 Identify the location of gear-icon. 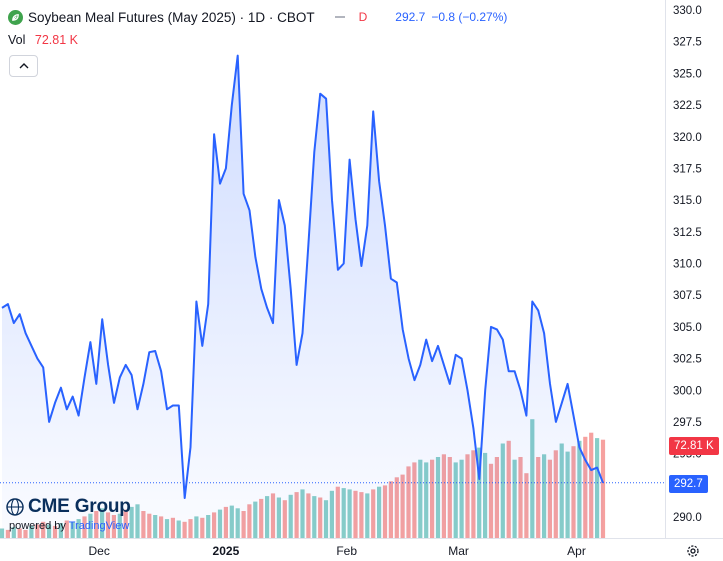
(693, 551).